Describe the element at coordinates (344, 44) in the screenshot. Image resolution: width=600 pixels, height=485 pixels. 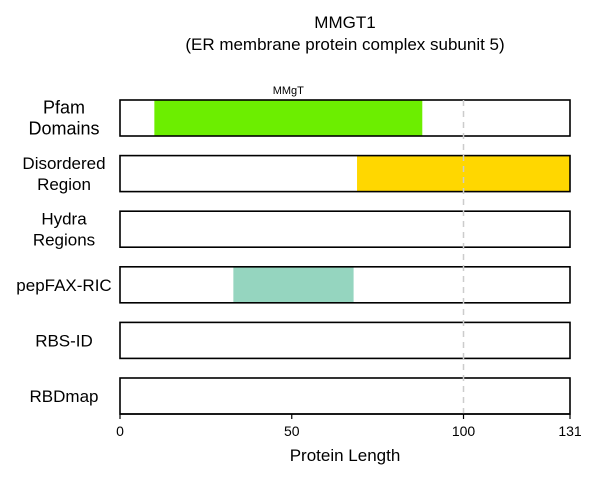
I see `chart-subtitle: (ER membrane protein complex subunit 5)` at that location.